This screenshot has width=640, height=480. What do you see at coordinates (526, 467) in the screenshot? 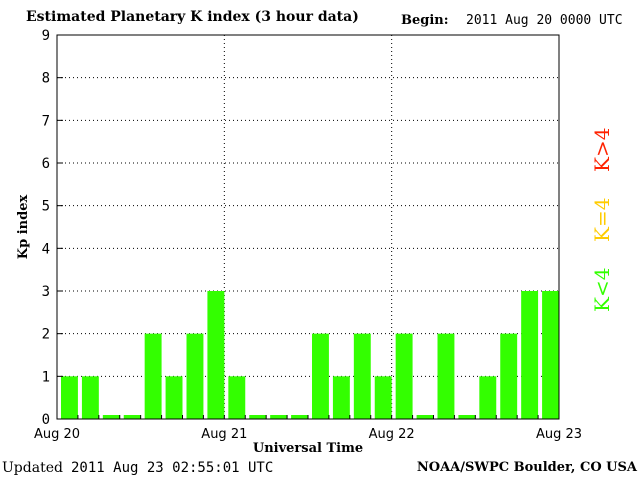
I see `credit-text: NOAA/SWPC Boulder, CO USA` at bounding box center [526, 467].